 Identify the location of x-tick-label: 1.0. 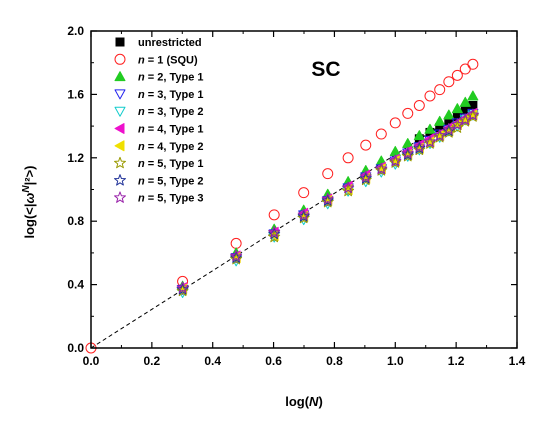
(395, 361).